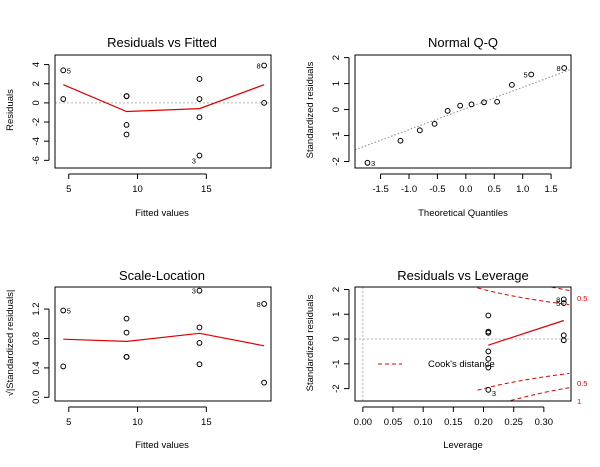 This screenshot has width=600, height=467. Describe the element at coordinates (336, 314) in the screenshot. I see `y-tick-label: 1` at that location.